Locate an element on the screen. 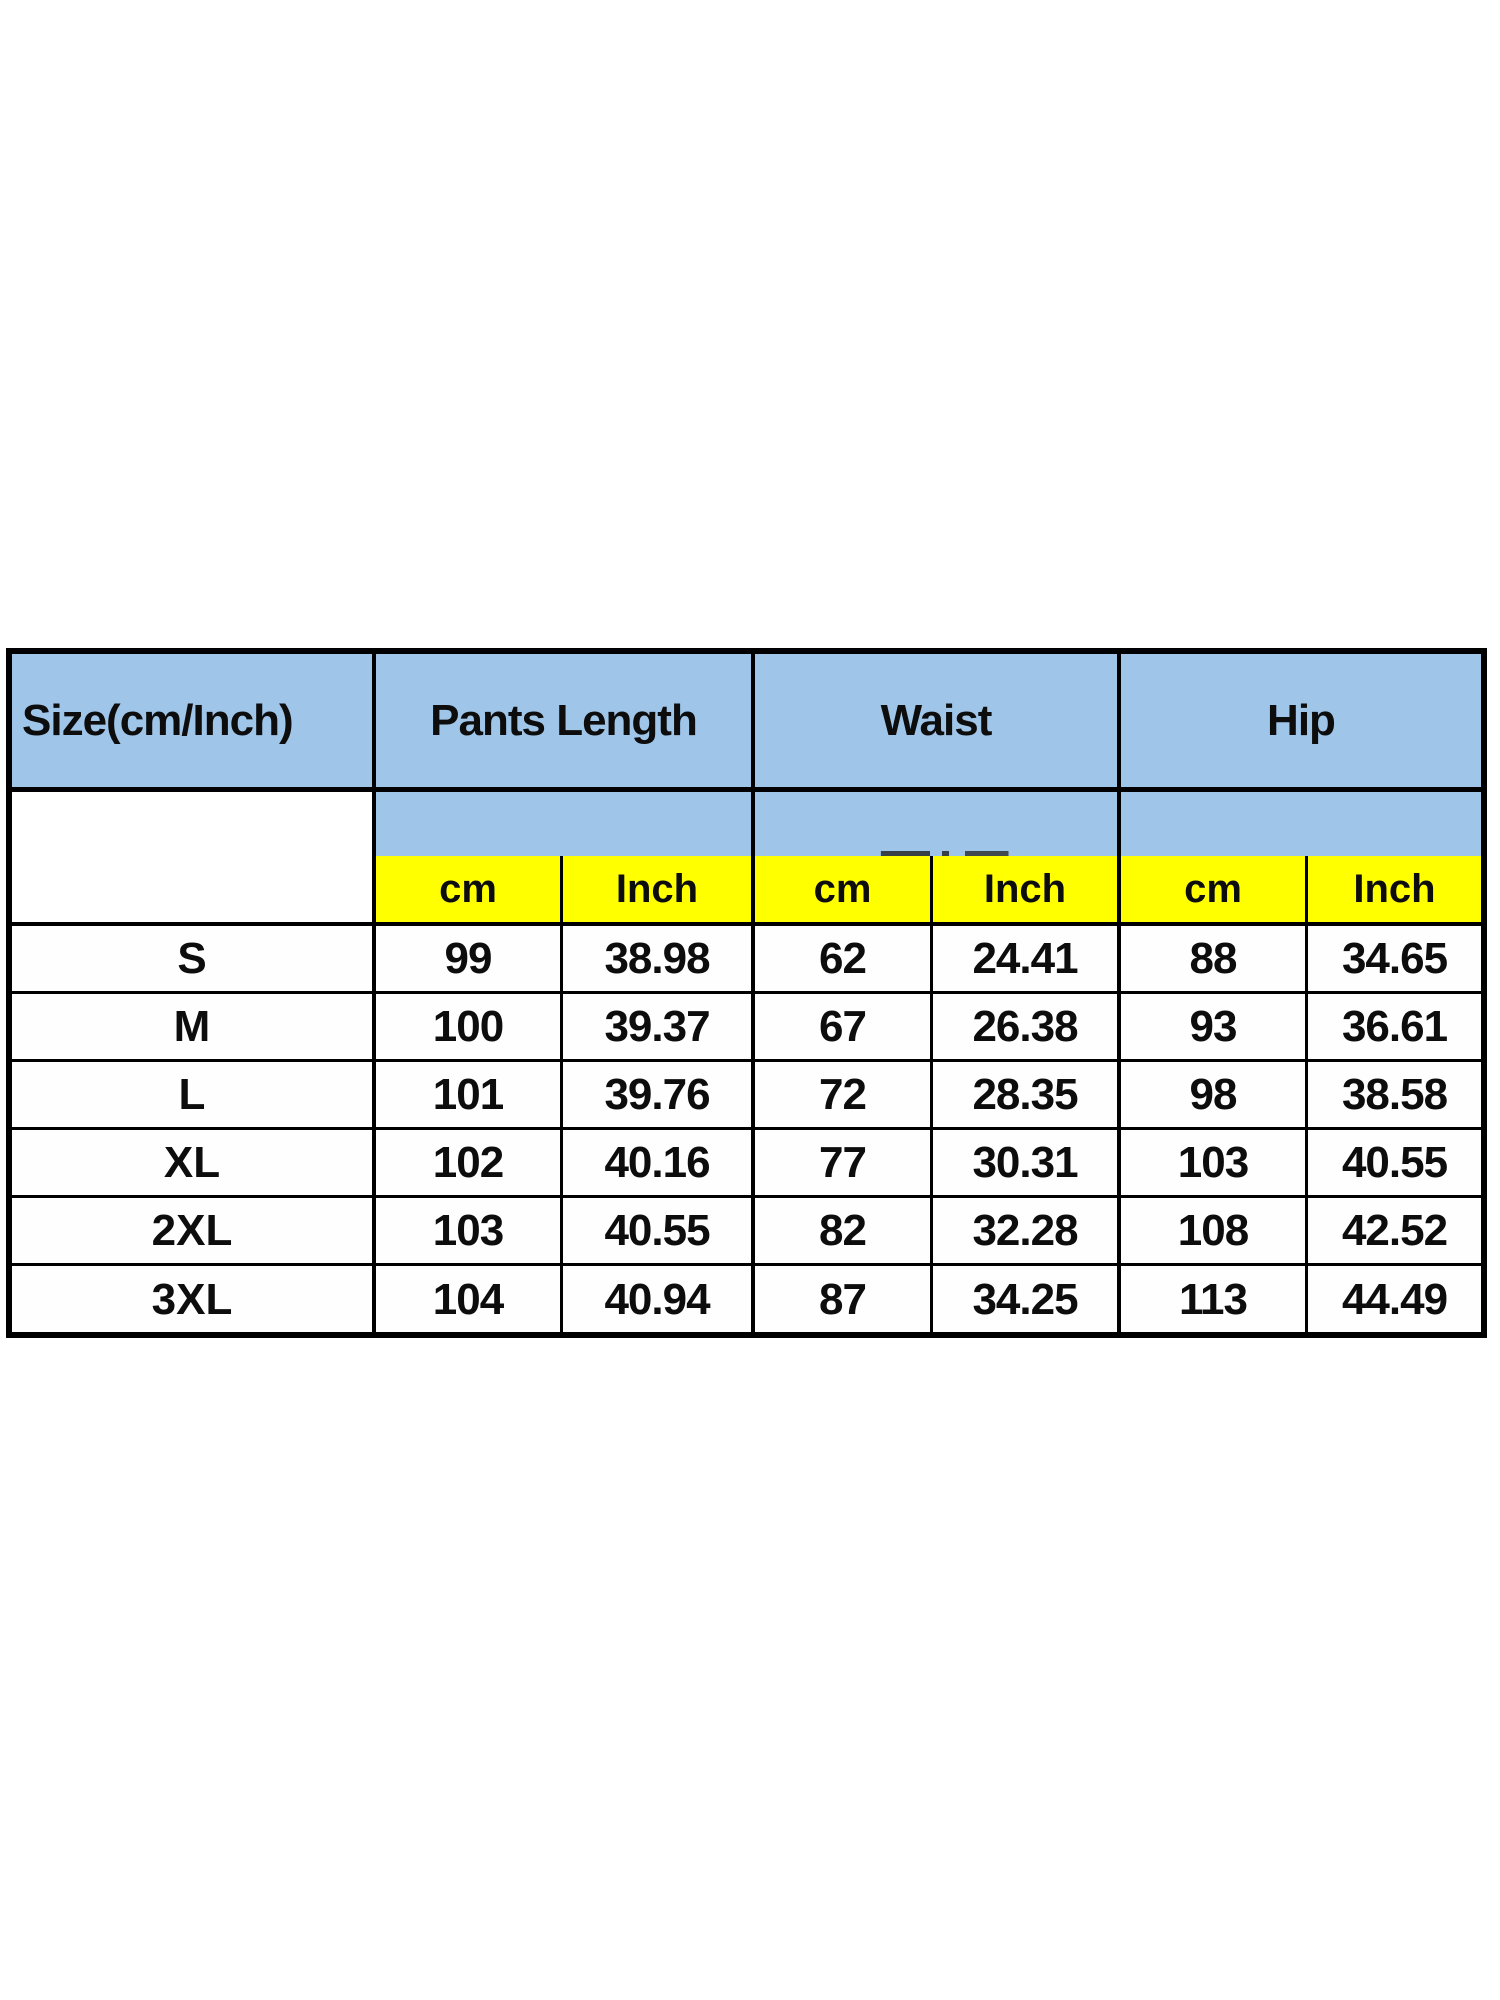 The image size is (1500, 2000). value-cell: 67 is located at coordinates (844, 1028).